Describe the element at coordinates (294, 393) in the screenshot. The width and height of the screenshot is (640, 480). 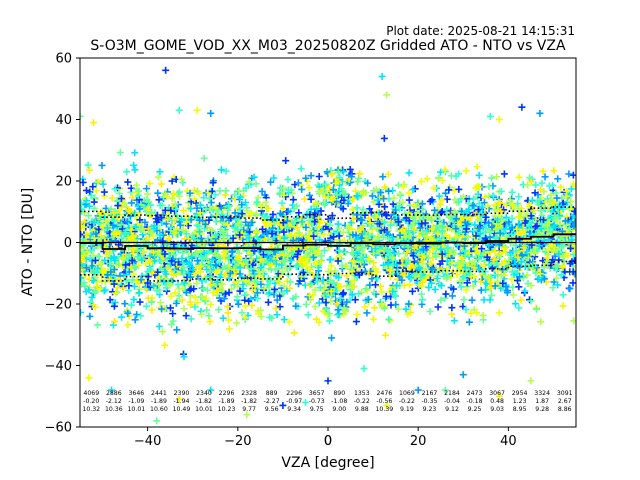
I see `bin-count-label: 2296` at that location.